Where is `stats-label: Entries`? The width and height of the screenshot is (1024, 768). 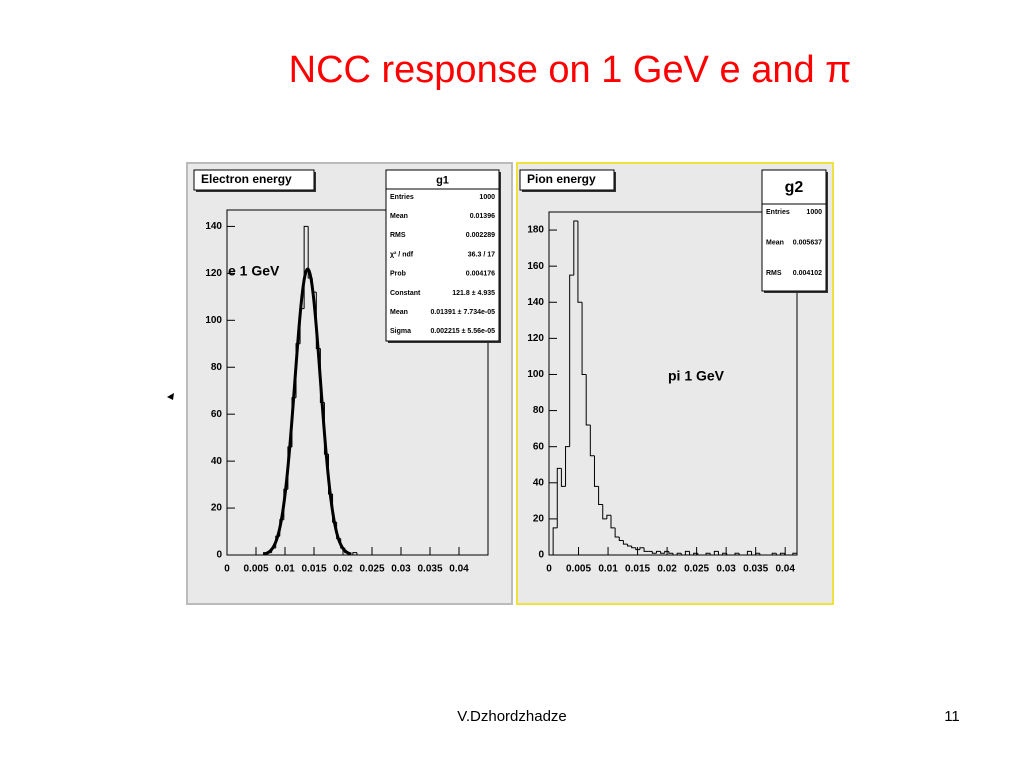 stats-label: Entries is located at coordinates (778, 212).